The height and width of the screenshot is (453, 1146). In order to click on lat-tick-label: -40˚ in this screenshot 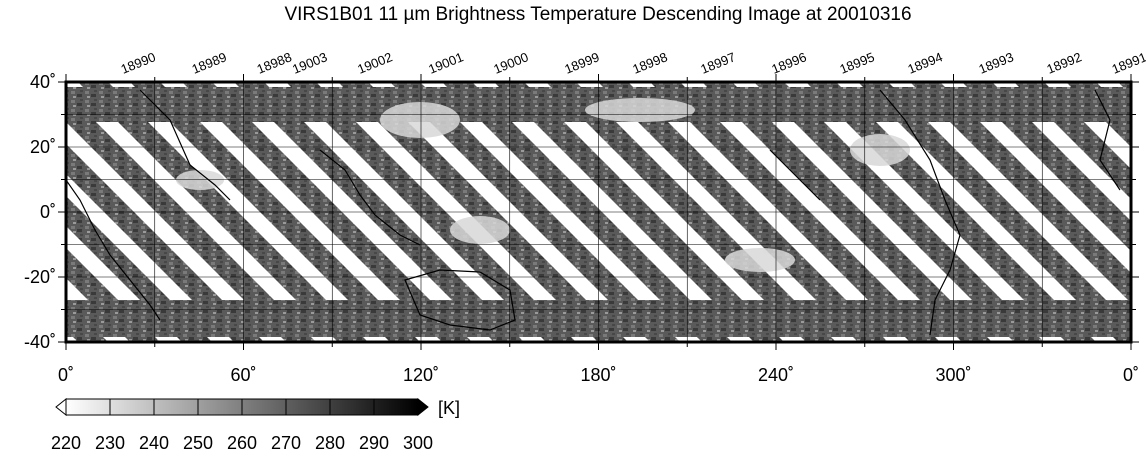, I will do `click(40, 342)`.